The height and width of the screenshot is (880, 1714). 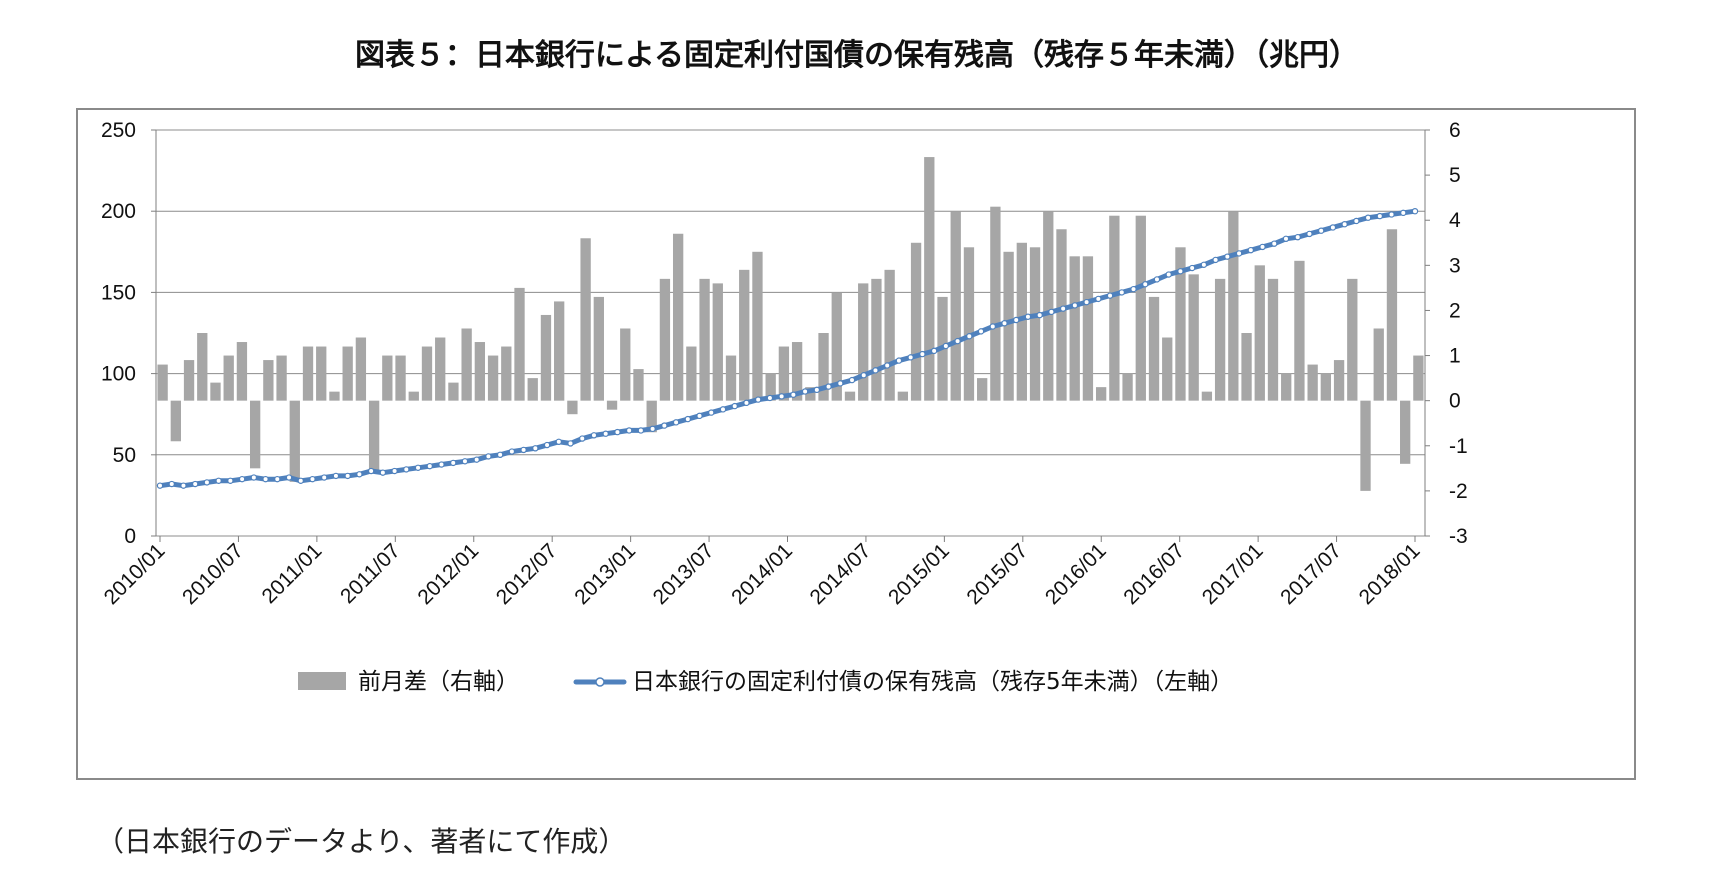 I want to click on chart-title: 図表５：日本銀行による固定利付国債の保有残高（残存５年未満）（兆円）, so click(x=857, y=55).